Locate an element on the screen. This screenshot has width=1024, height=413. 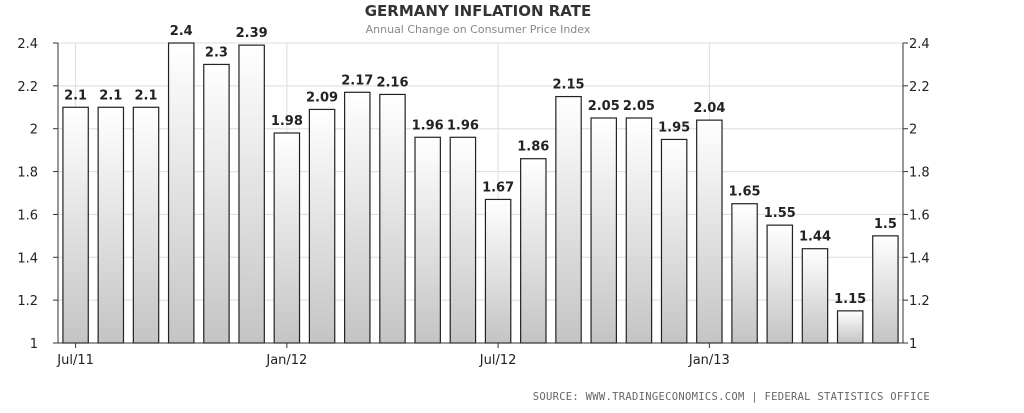
x-tick-label: Jan/13 is located at coordinates (709, 360).